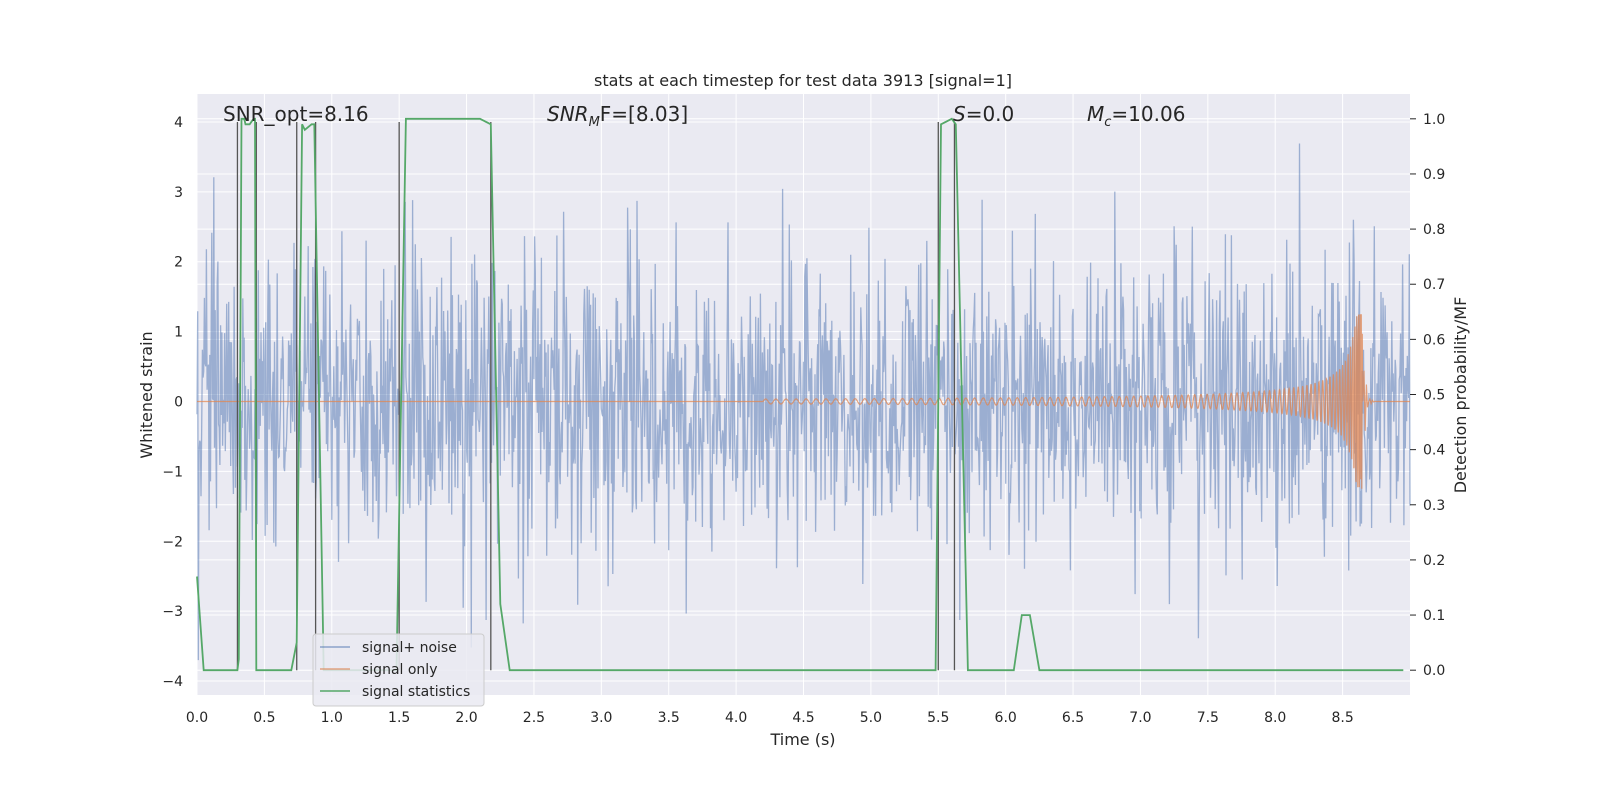 This screenshot has width=1600, height=804. Describe the element at coordinates (568, 114) in the screenshot. I see `annotation-snr-mf-base: SNR` at that location.